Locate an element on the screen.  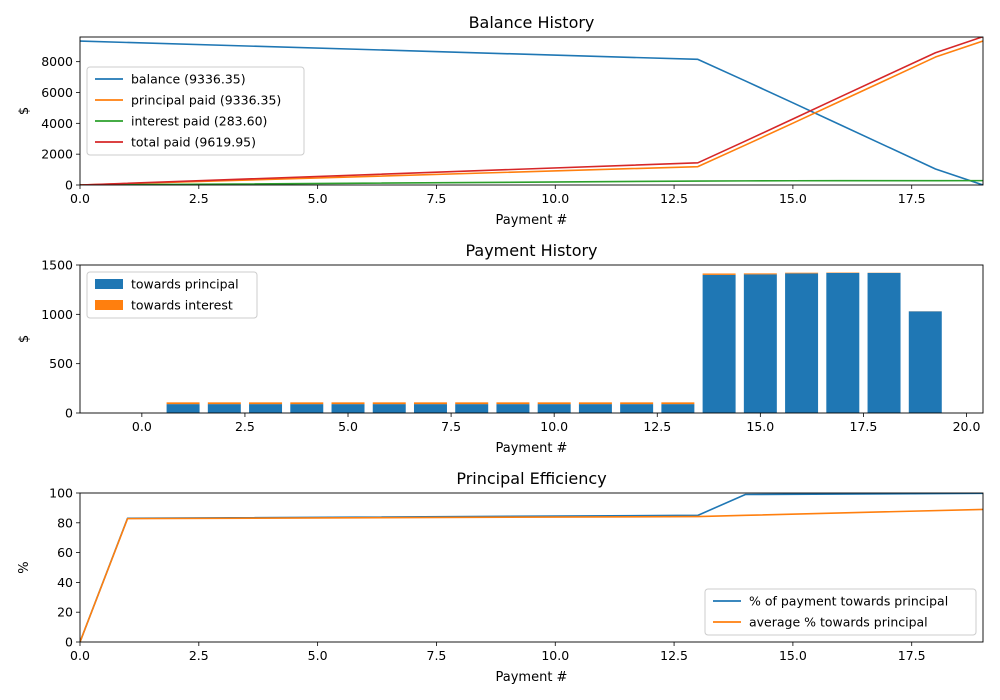
chart-title: Principal Efficiency is located at coordinates (531, 478).